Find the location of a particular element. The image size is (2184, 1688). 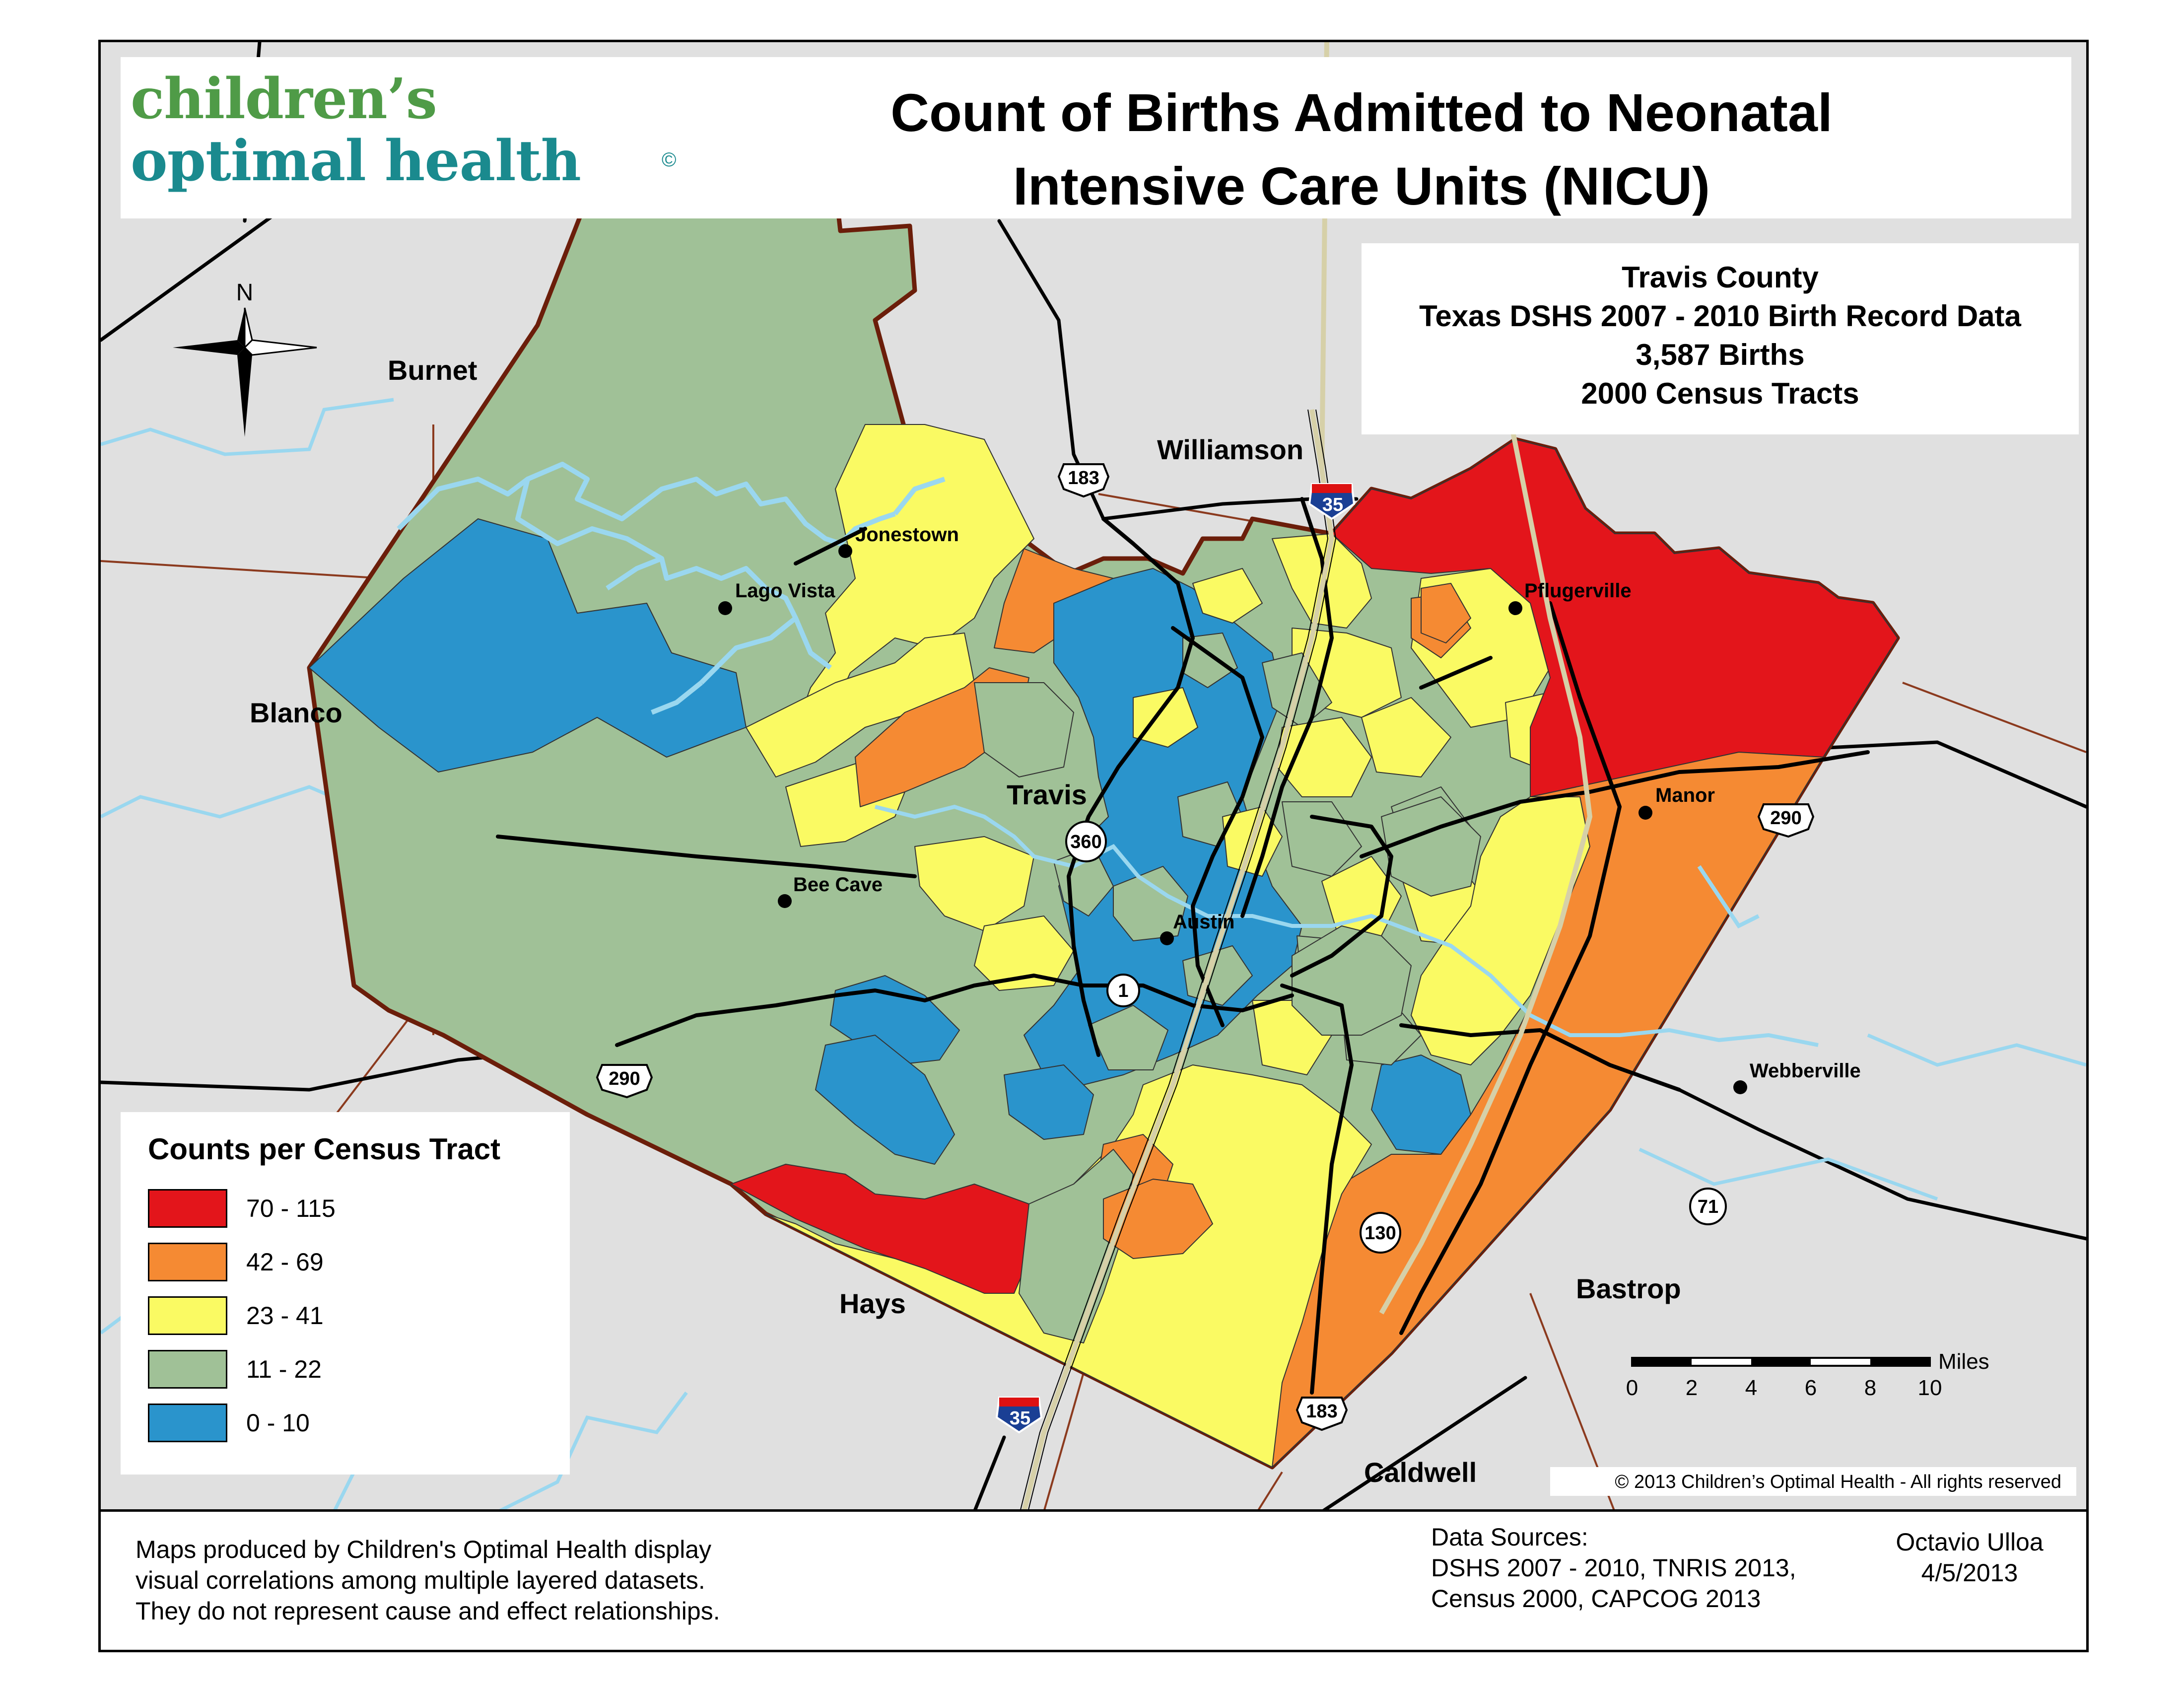

scale-tick-6: 6 is located at coordinates (1811, 1388).